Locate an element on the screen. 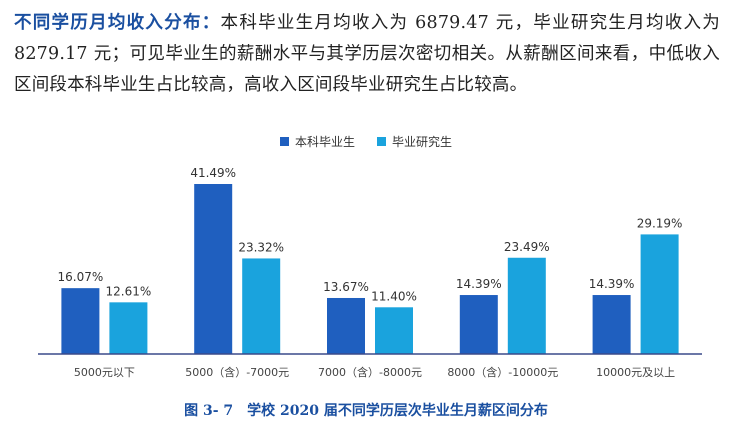  data-label: 41.49% is located at coordinates (213, 173).